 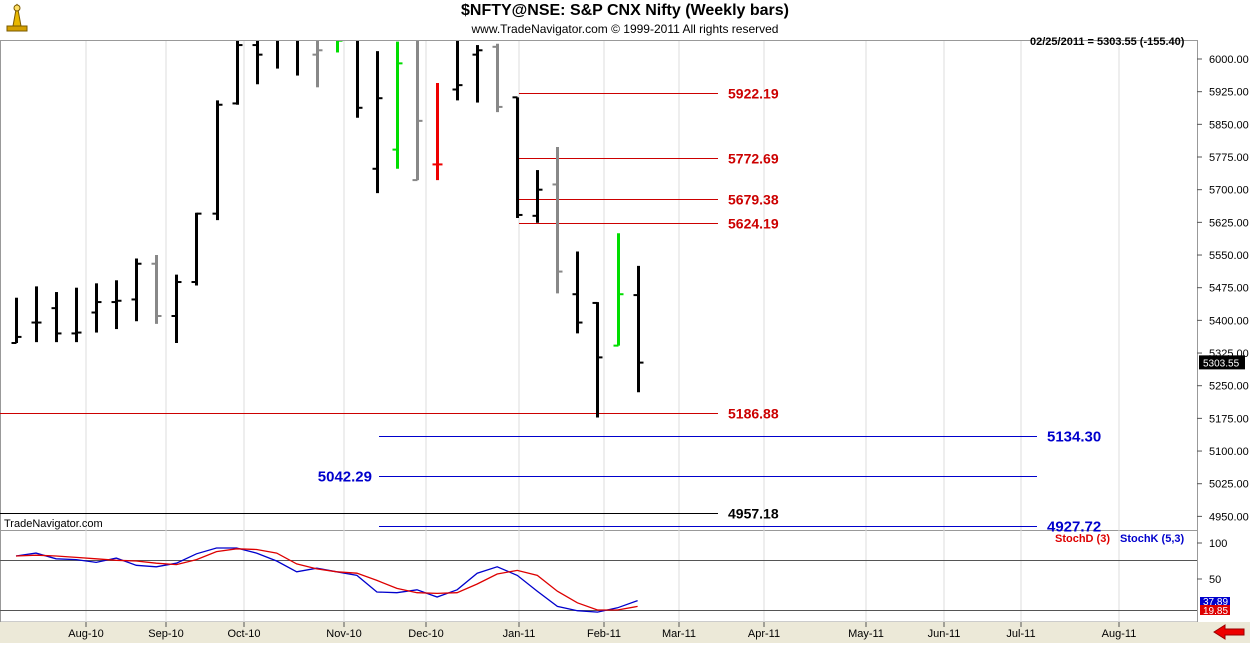 I want to click on x-tick-label: Feb-11, so click(x=604, y=634).